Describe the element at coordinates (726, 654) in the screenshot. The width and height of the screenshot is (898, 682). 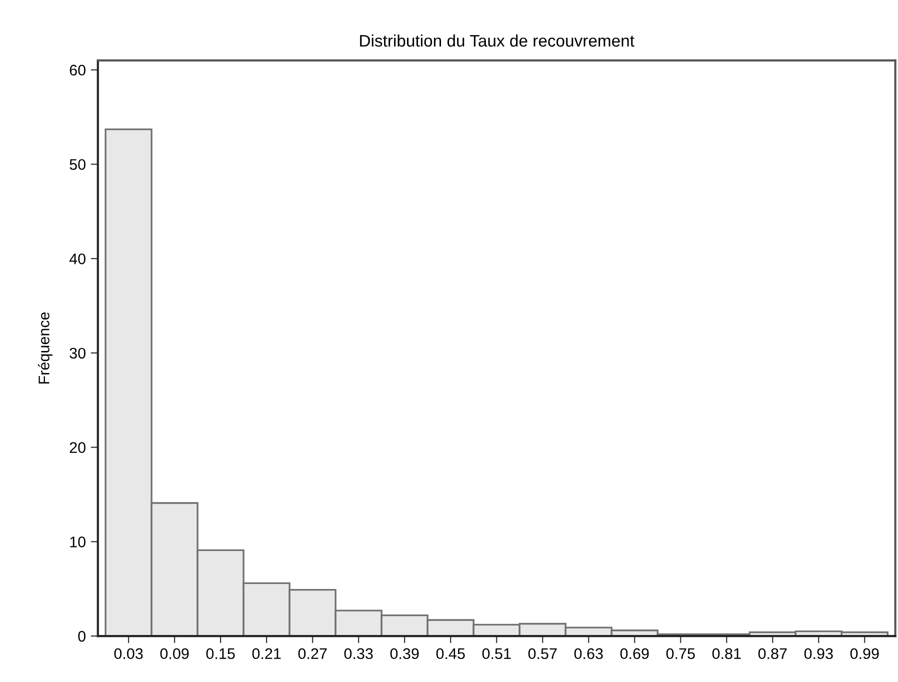
I see `x-tick-label: 0.81` at that location.